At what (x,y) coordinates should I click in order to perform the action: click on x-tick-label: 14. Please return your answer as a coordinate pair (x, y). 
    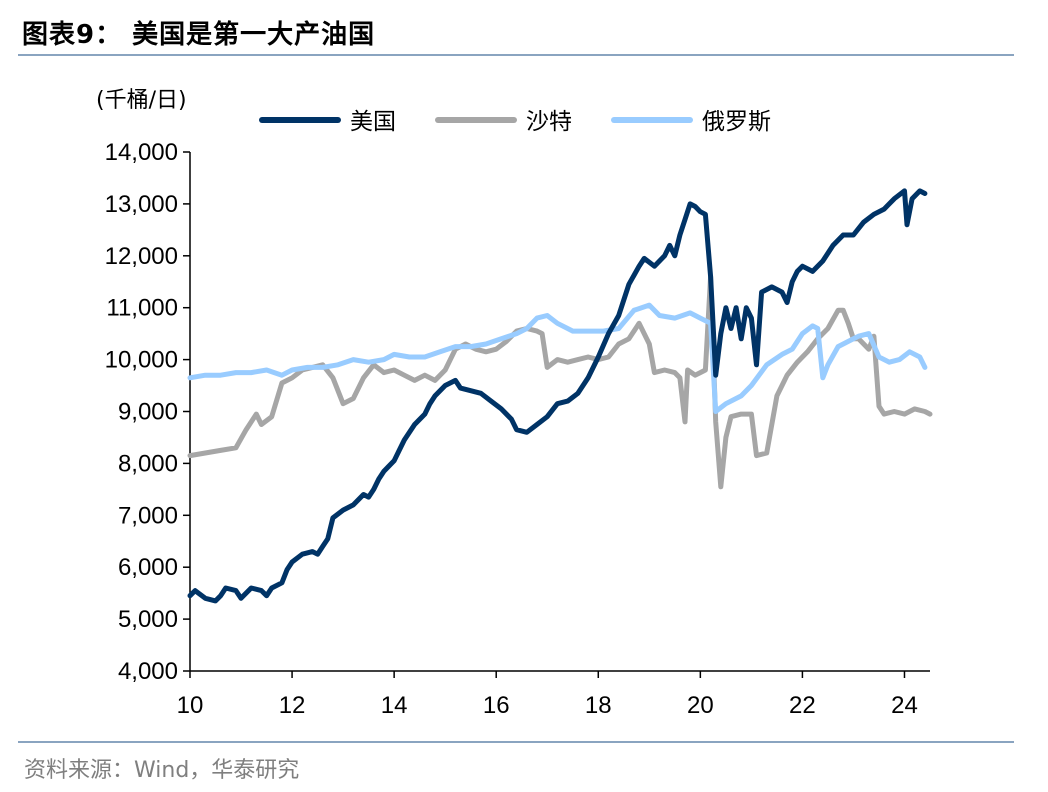
    Looking at the image, I should click on (394, 705).